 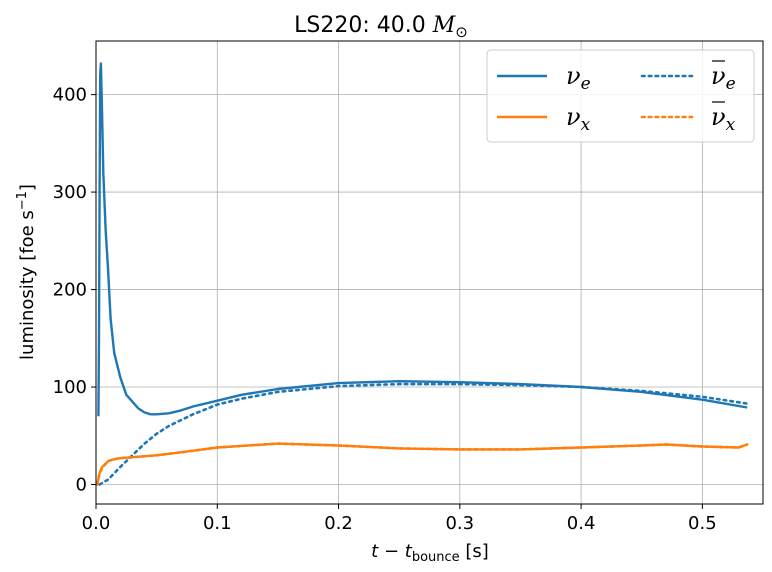 I want to click on x-tick-label: 0.3, so click(x=459, y=523).